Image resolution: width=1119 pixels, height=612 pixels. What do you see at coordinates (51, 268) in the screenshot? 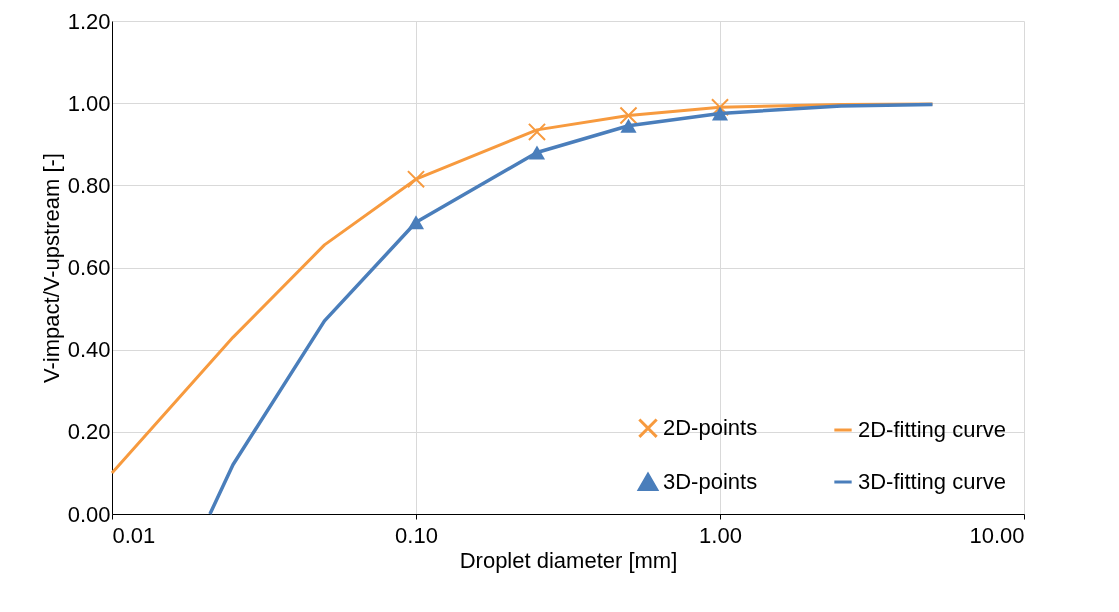
I see `y-axis-title: V-impact/V-upstream [-]` at bounding box center [51, 268].